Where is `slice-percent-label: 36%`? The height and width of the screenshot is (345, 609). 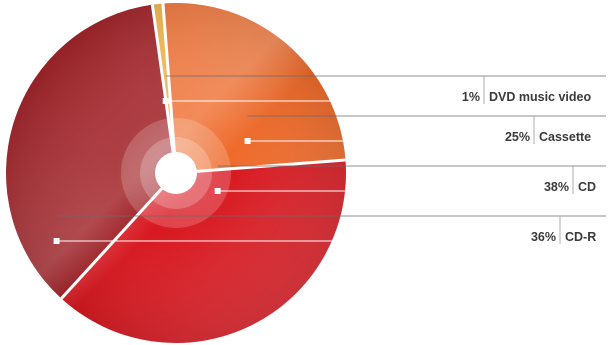
slice-percent-label: 36% is located at coordinates (543, 237).